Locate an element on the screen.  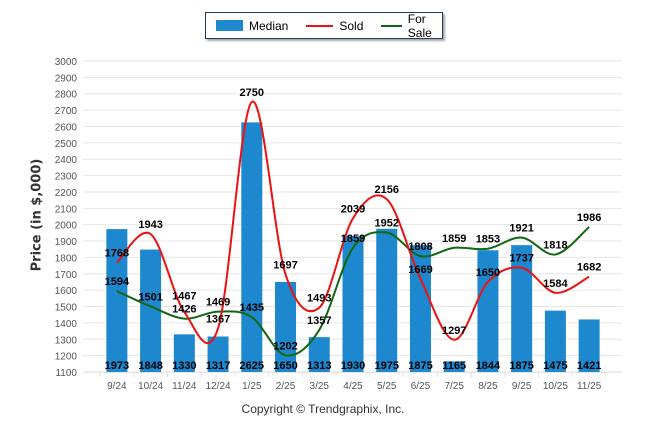
data-label-for-sale: 1986 is located at coordinates (589, 218).